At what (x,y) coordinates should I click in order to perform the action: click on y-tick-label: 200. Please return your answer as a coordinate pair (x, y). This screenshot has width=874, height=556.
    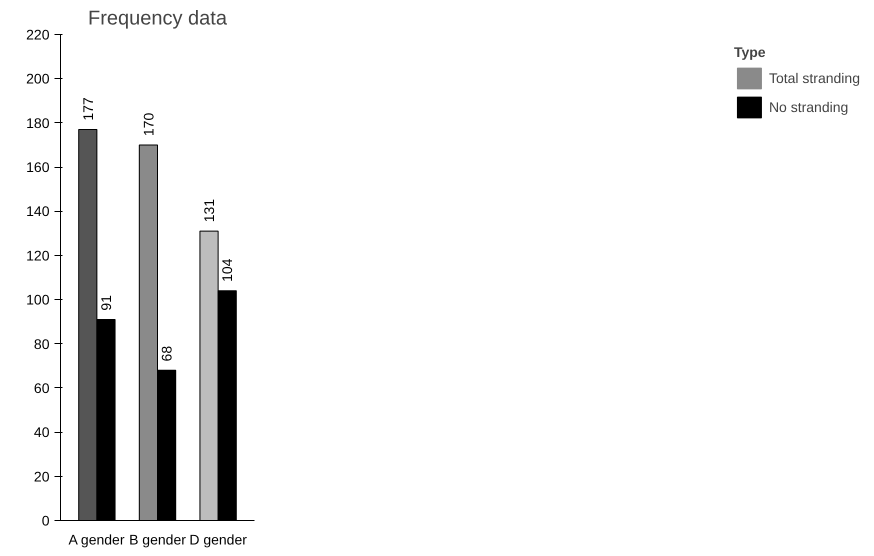
    Looking at the image, I should click on (38, 78).